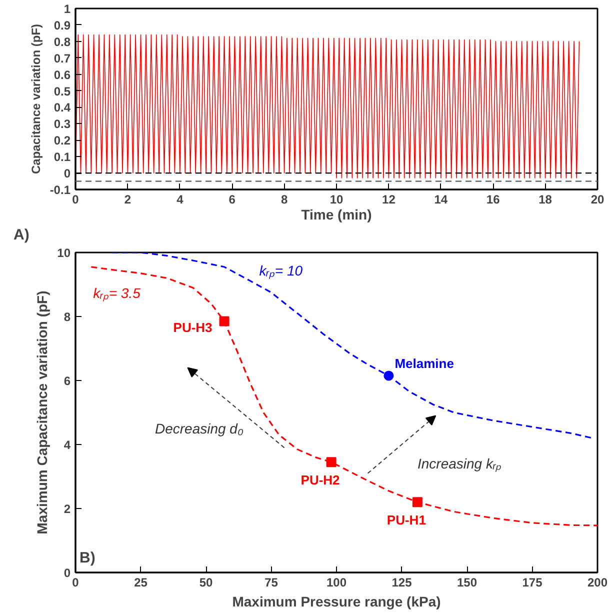 The height and width of the screenshot is (614, 611). I want to click on y-axis-title: Capacitance variation (pF), so click(35, 99).